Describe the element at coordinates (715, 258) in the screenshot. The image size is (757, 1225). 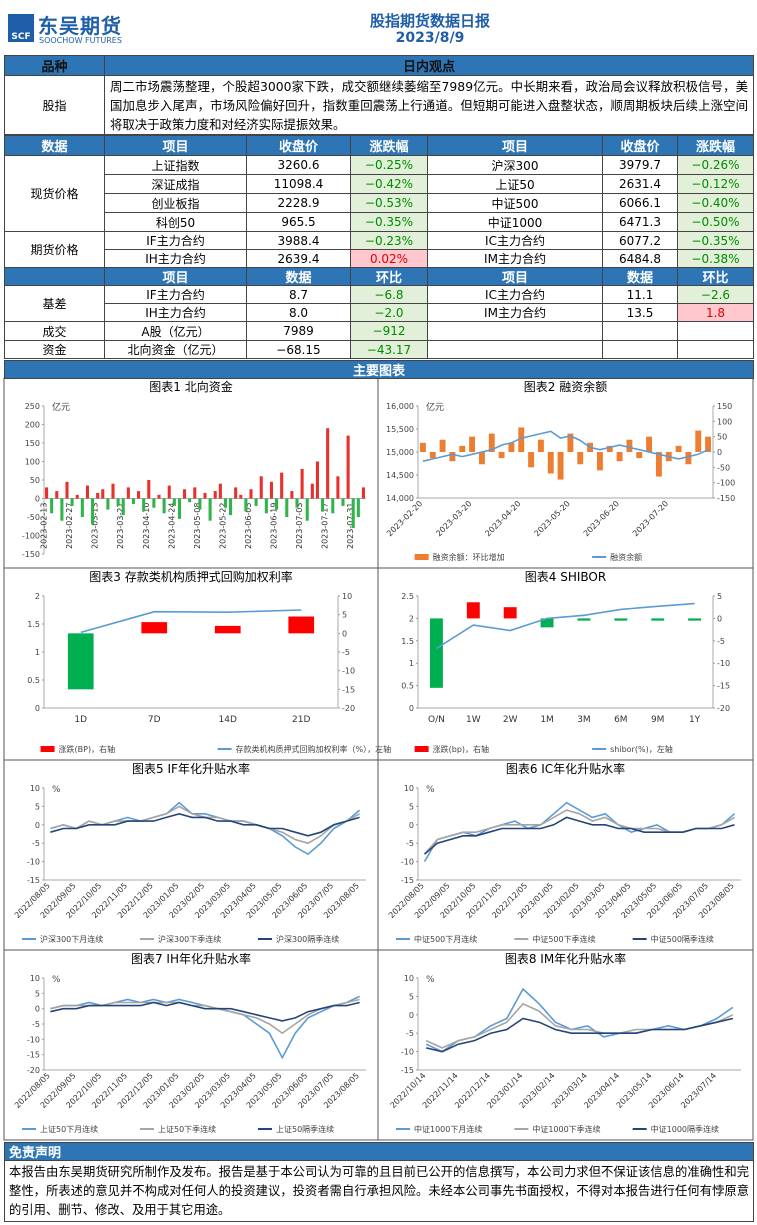
I see `table-cell: −0.38%` at that location.